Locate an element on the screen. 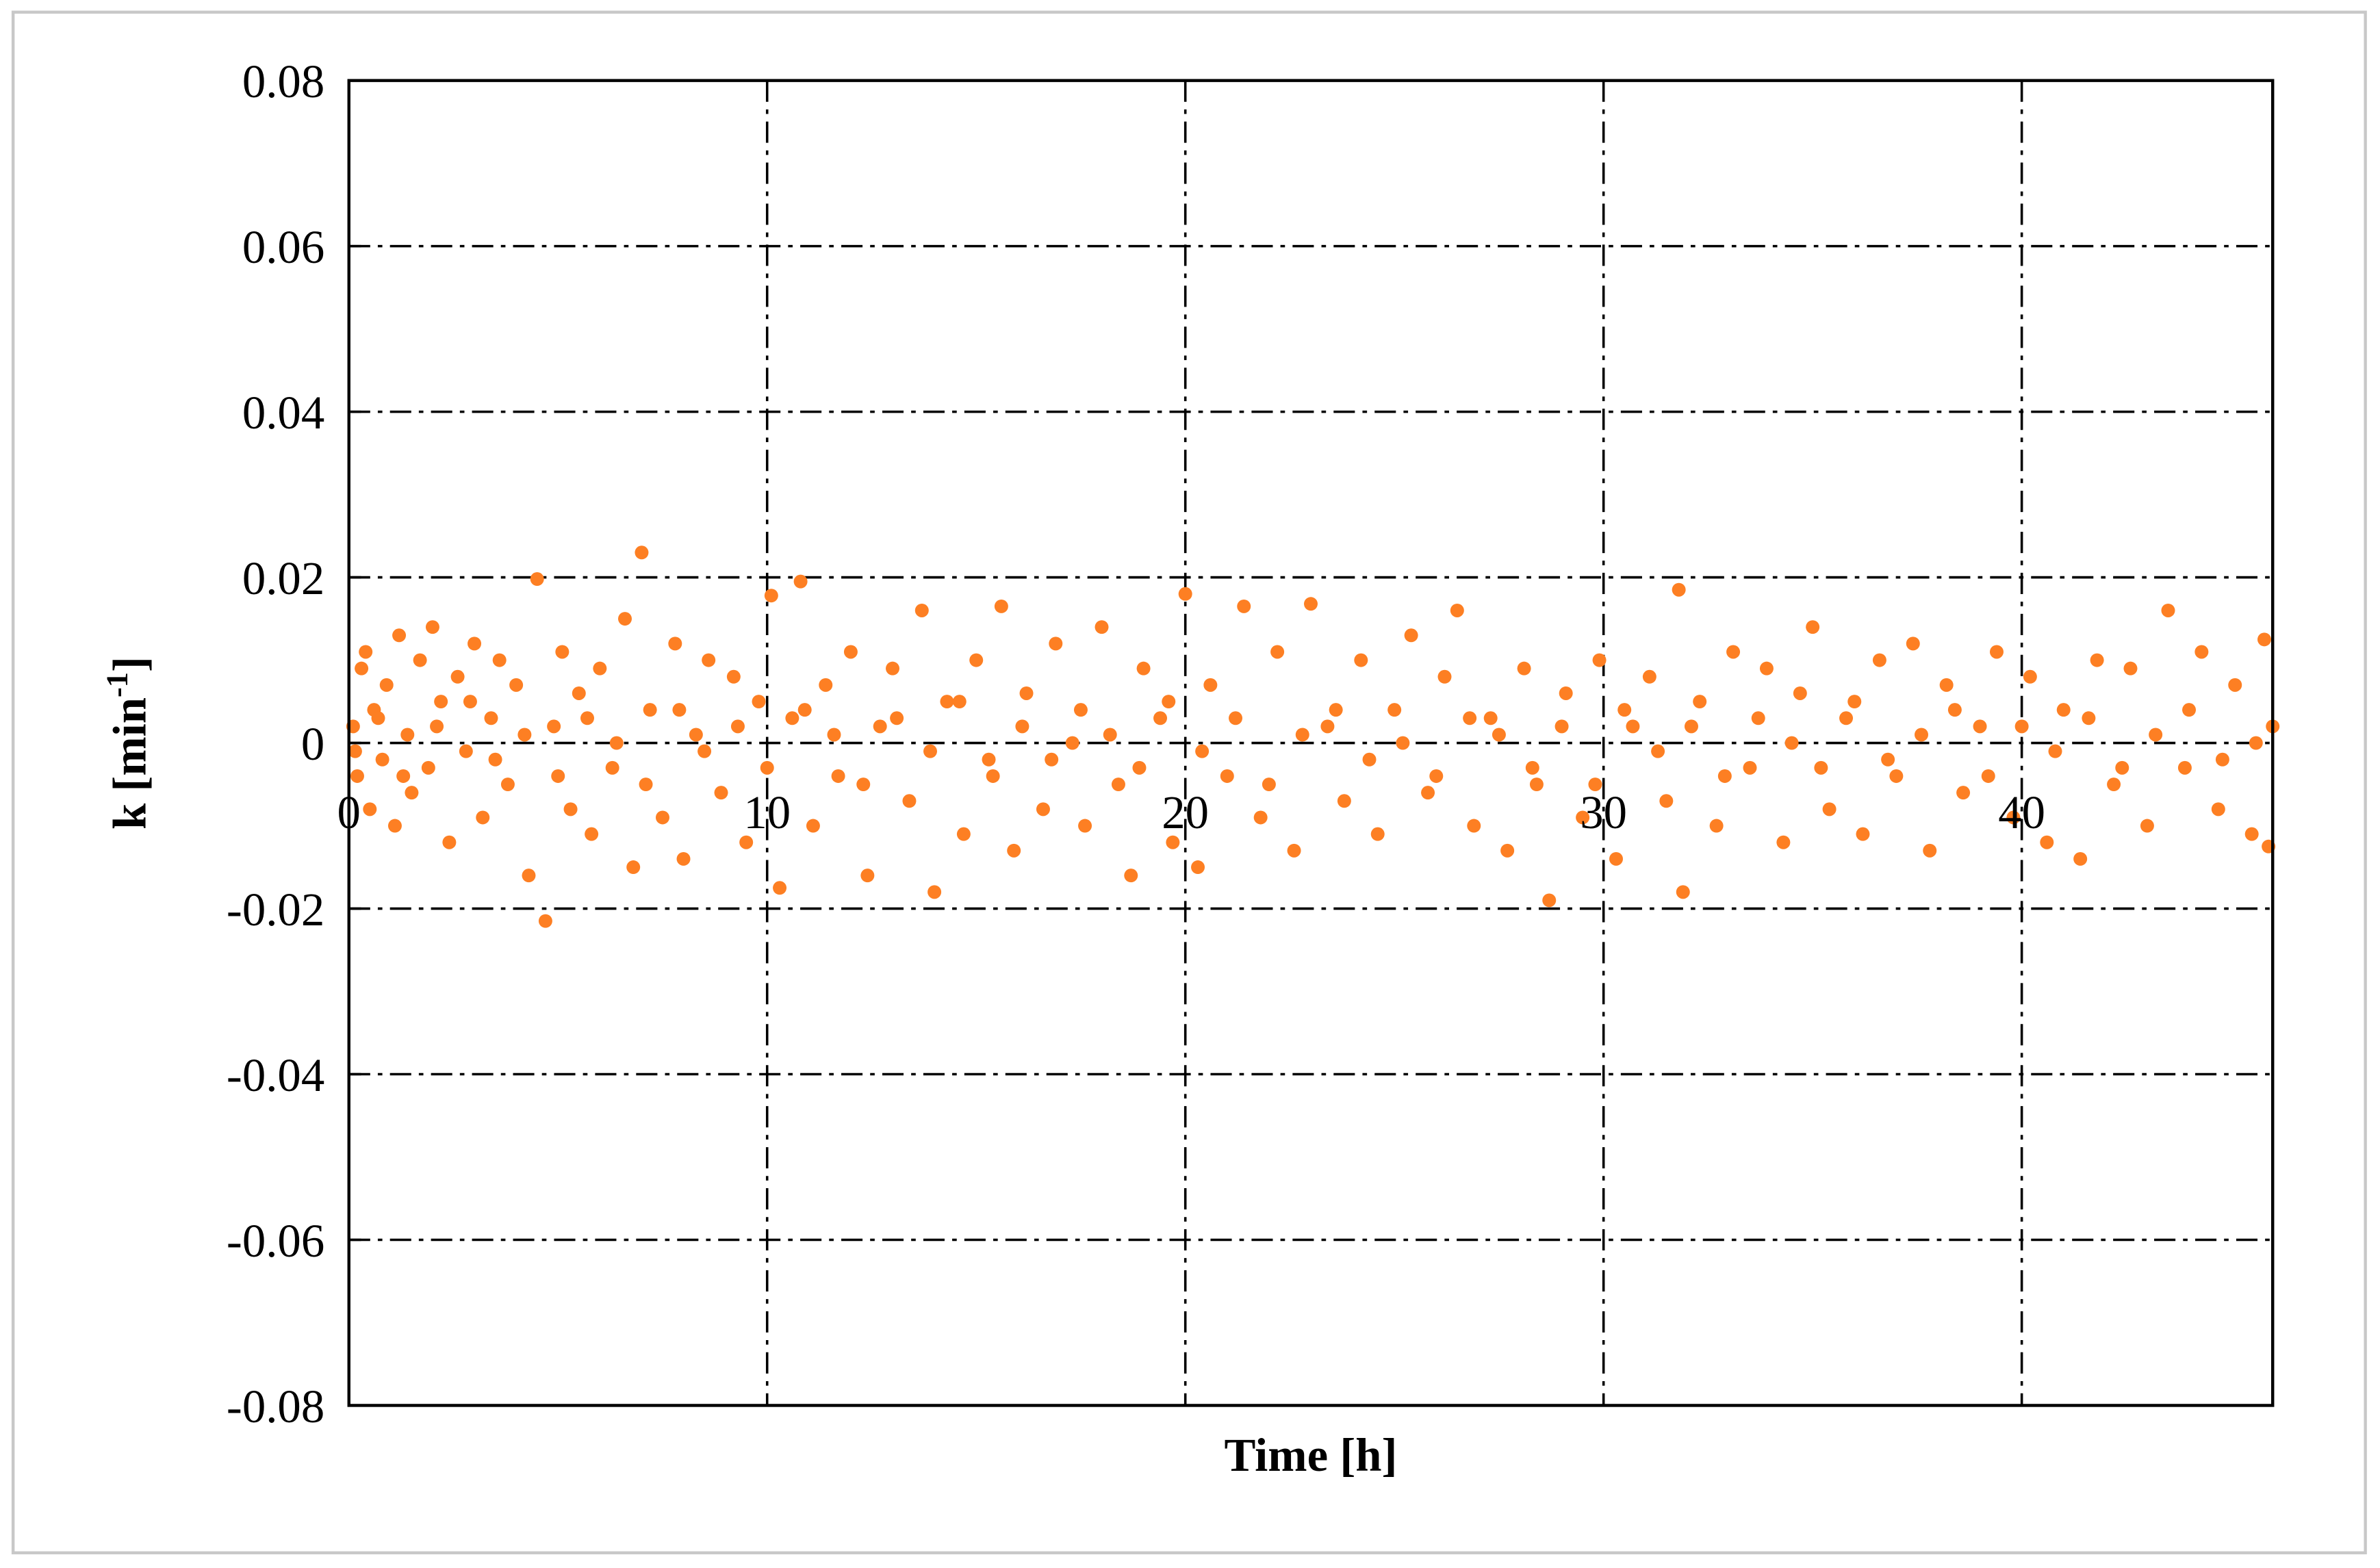  y-tick-label: -0.02 is located at coordinates (275, 910).